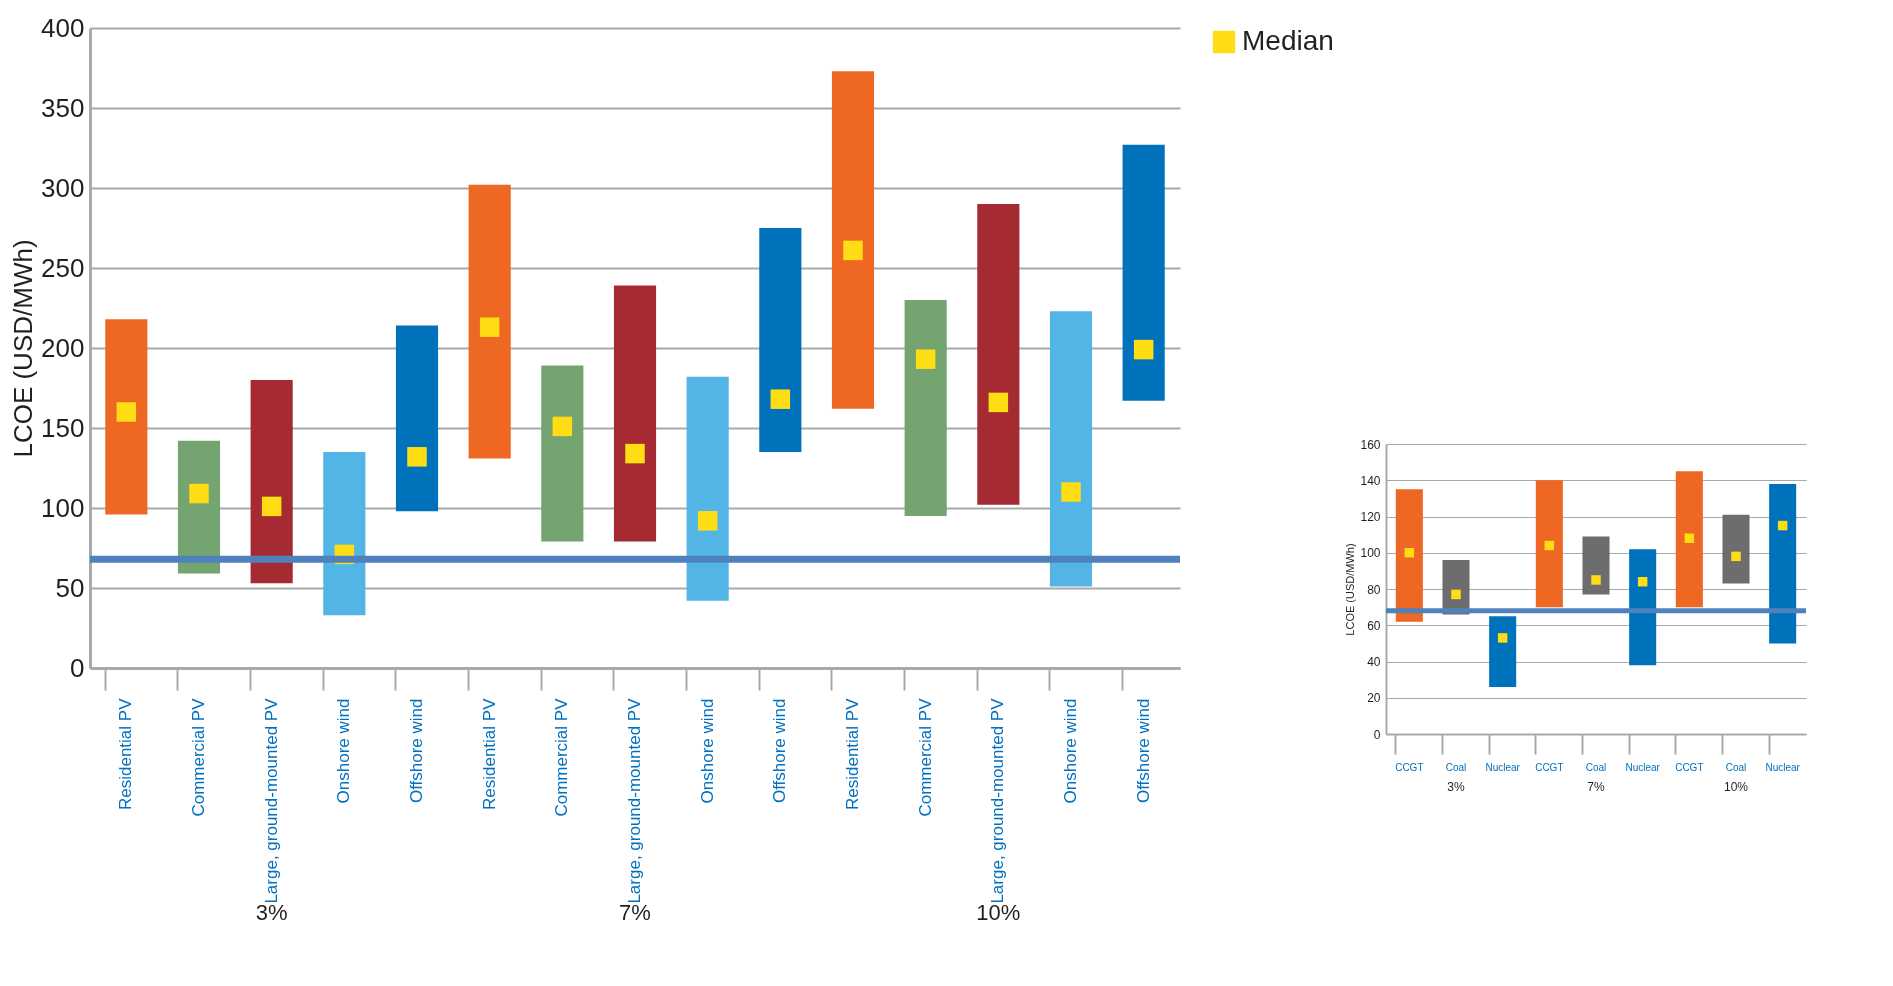 The height and width of the screenshot is (986, 1893). What do you see at coordinates (63, 27) in the screenshot?
I see `y-tick-label: 400` at bounding box center [63, 27].